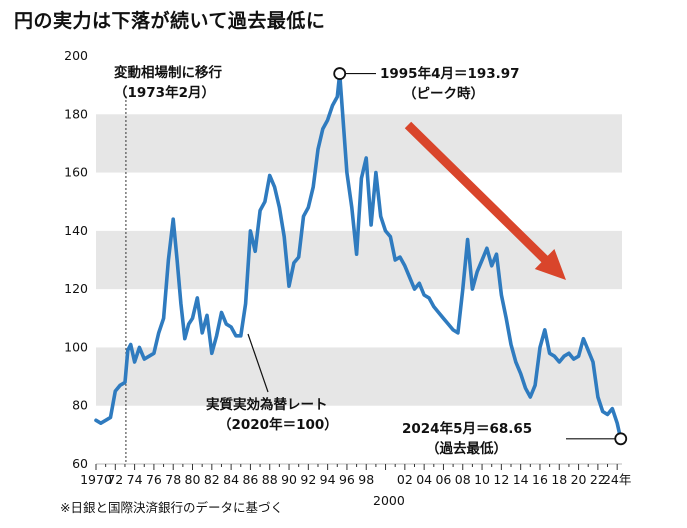  Describe the element at coordinates (115, 479) in the screenshot. I see `x-tick-label-1972: 72` at that location.